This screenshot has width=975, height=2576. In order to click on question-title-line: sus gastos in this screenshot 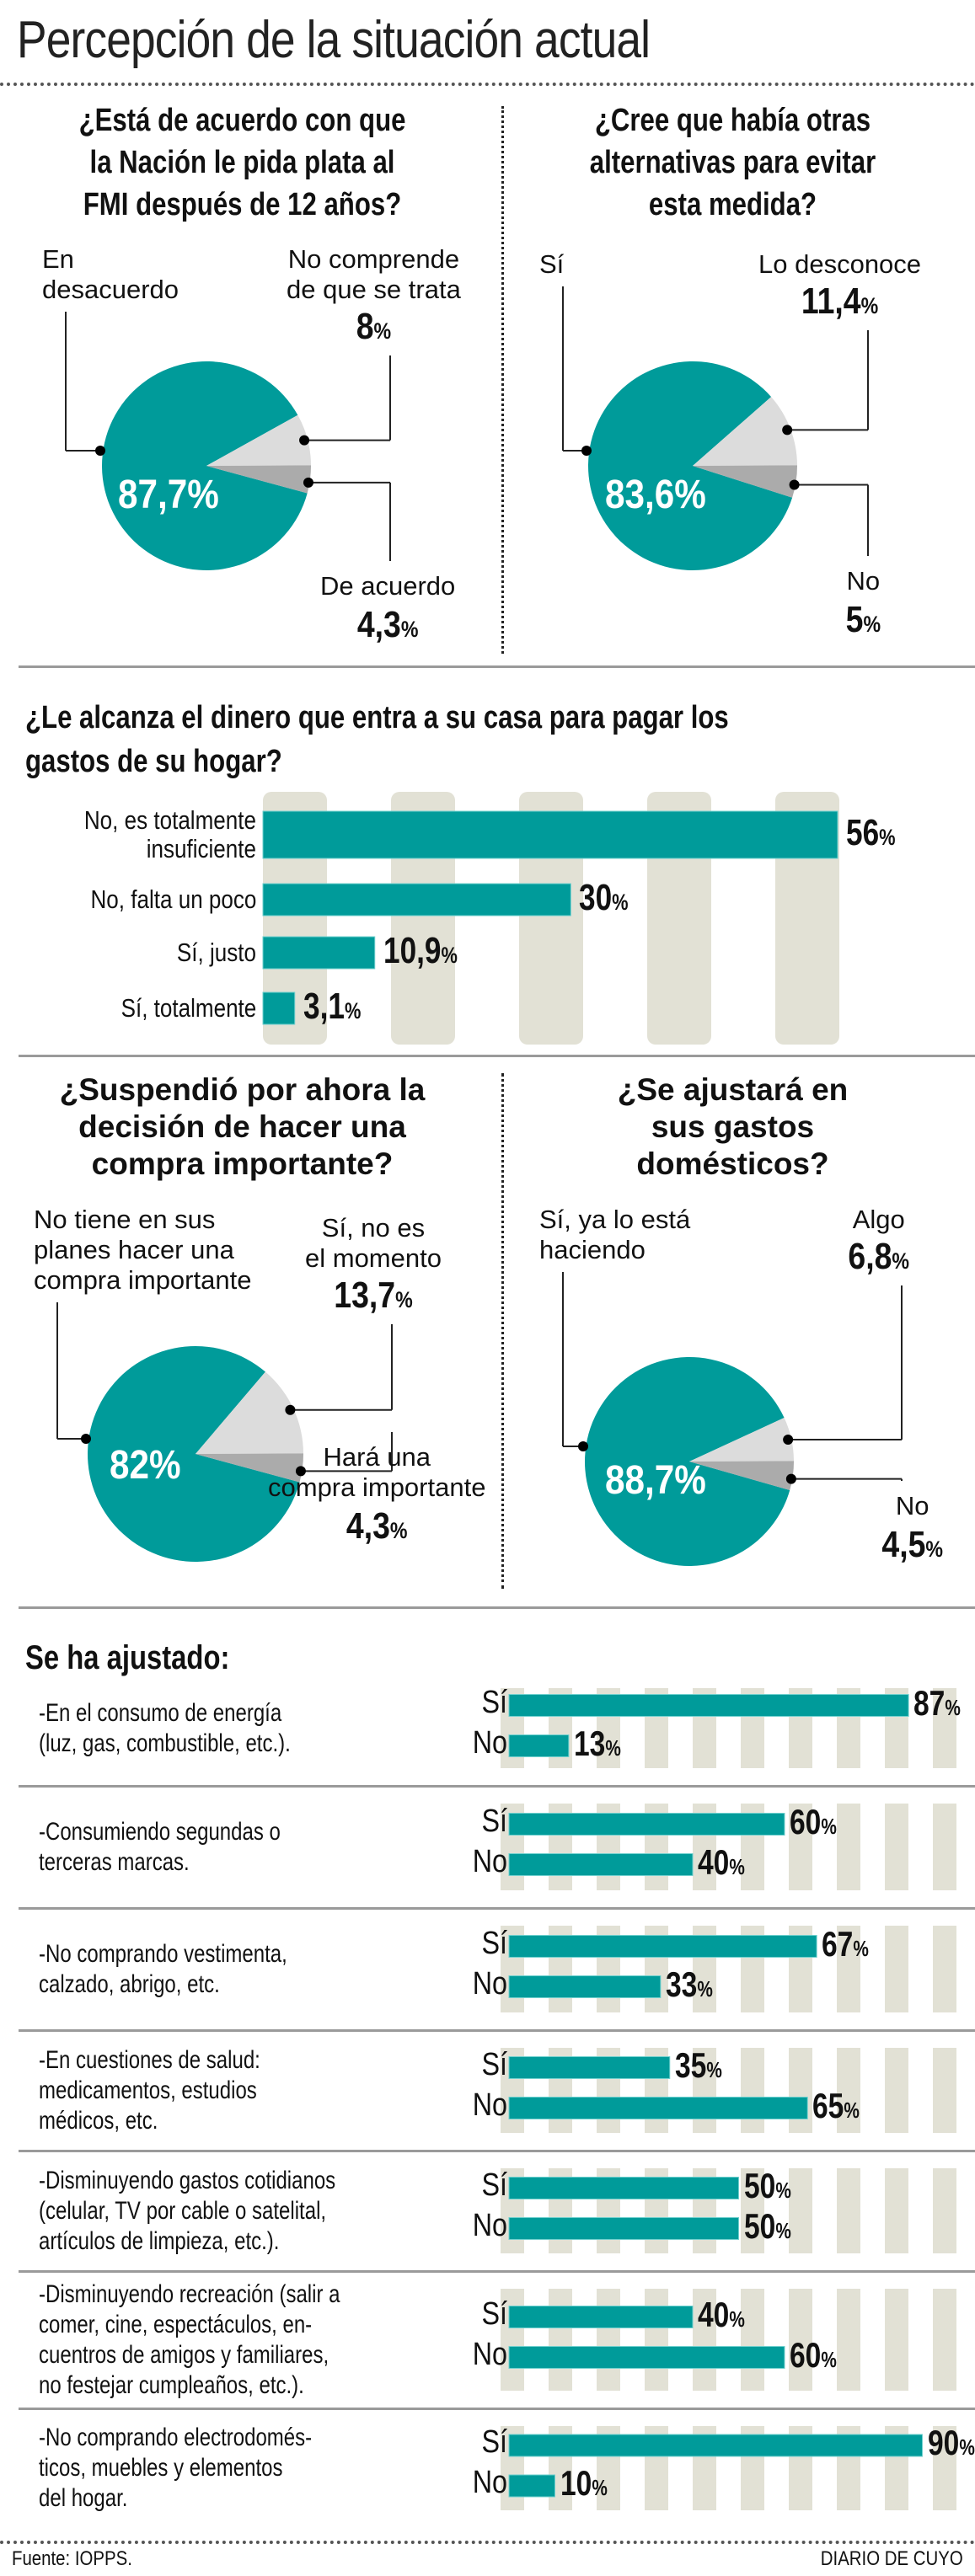, I will do `click(733, 1126)`.